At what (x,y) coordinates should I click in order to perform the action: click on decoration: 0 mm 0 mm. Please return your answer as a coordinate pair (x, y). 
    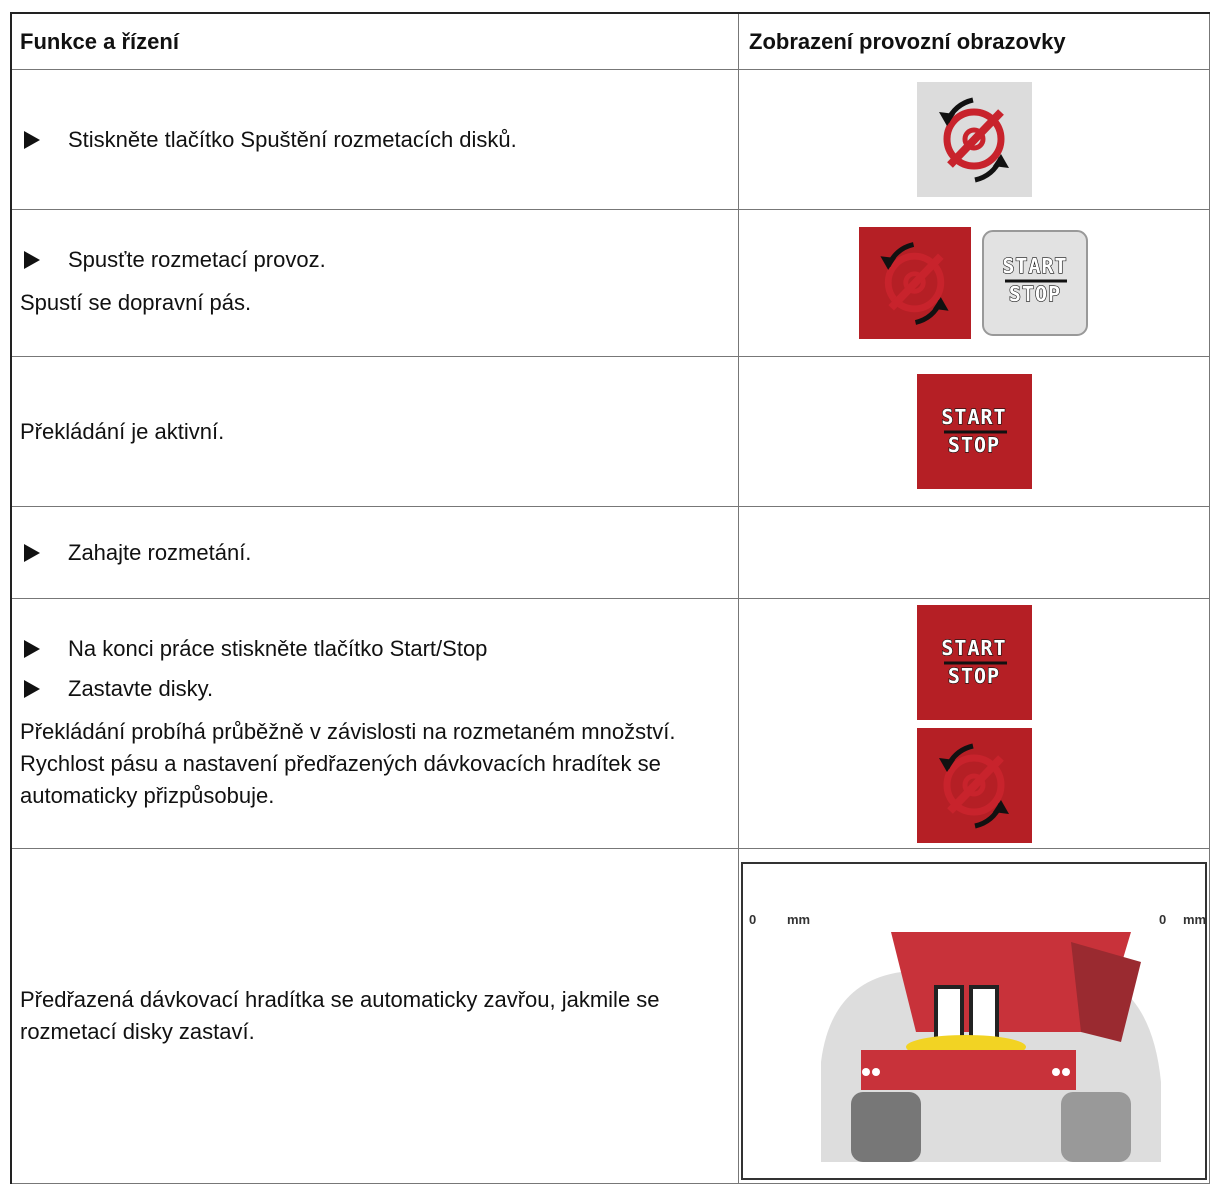
    Looking at the image, I should click on (977, 919).